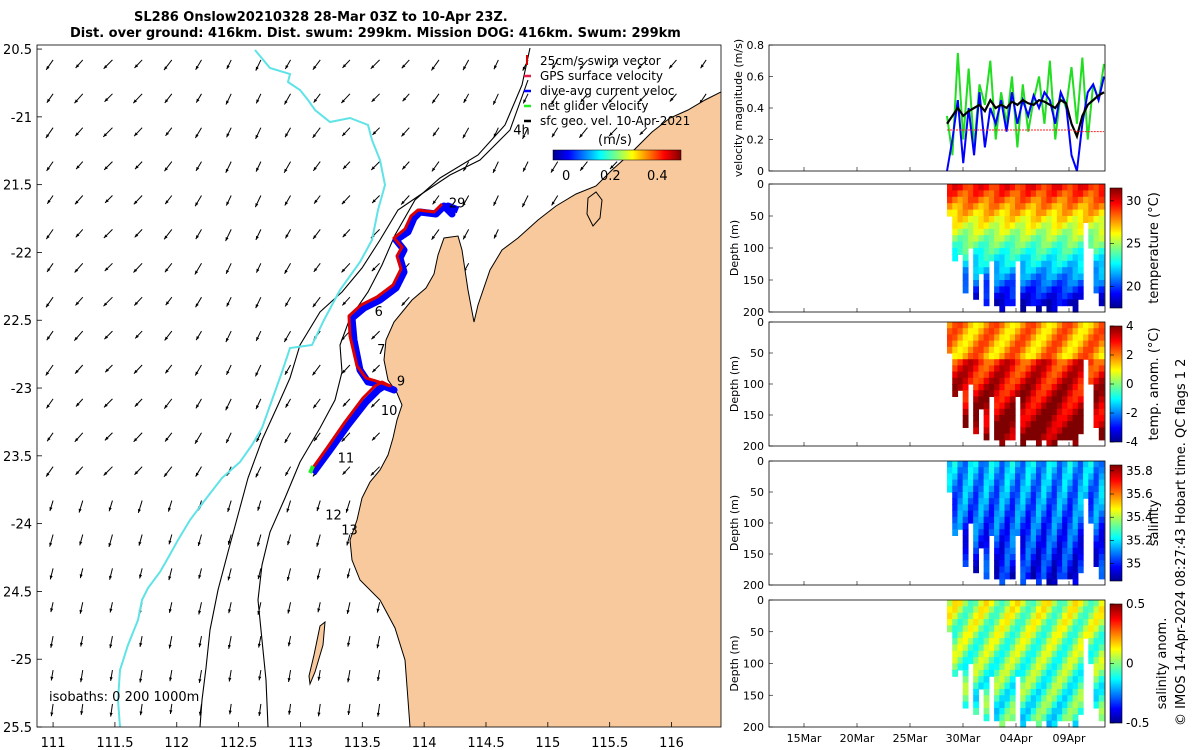 The image size is (1200, 750). I want to click on glider-track-swim-vector, so click(376, 337).